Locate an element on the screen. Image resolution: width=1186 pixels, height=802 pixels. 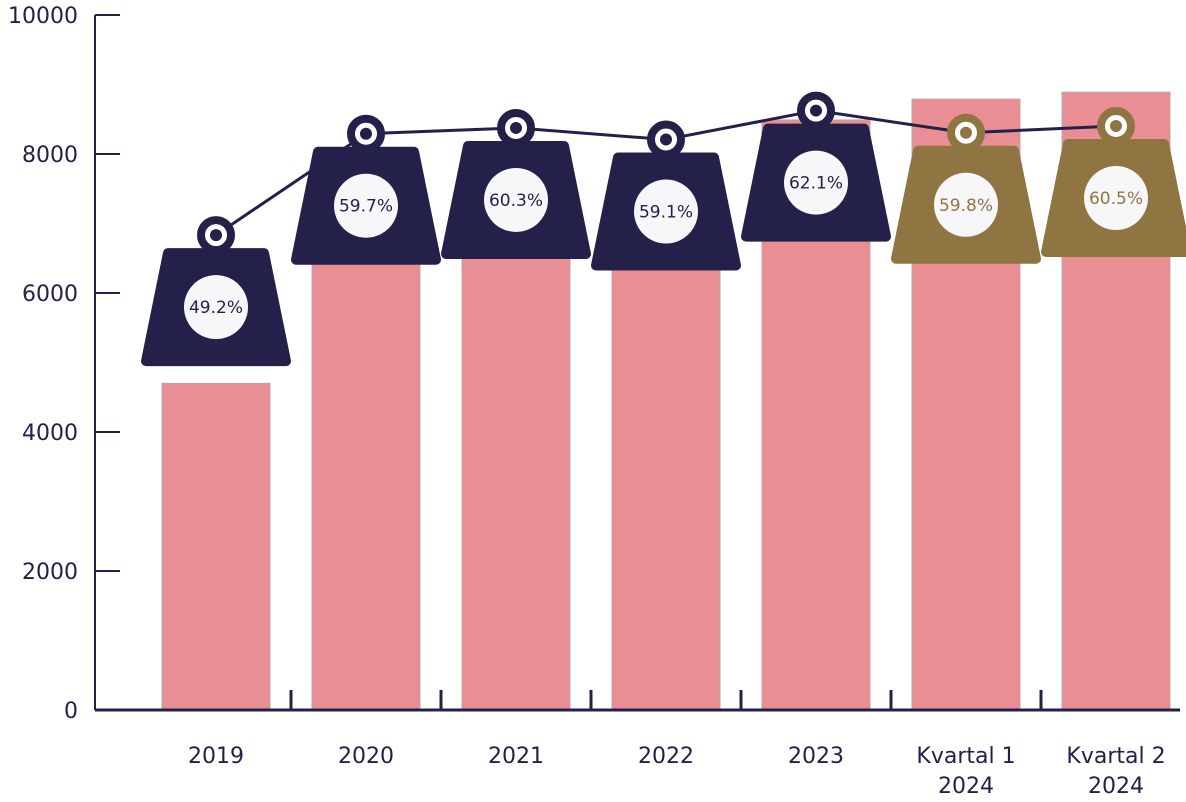
y-tick-label: 6000 is located at coordinates (50, 294).